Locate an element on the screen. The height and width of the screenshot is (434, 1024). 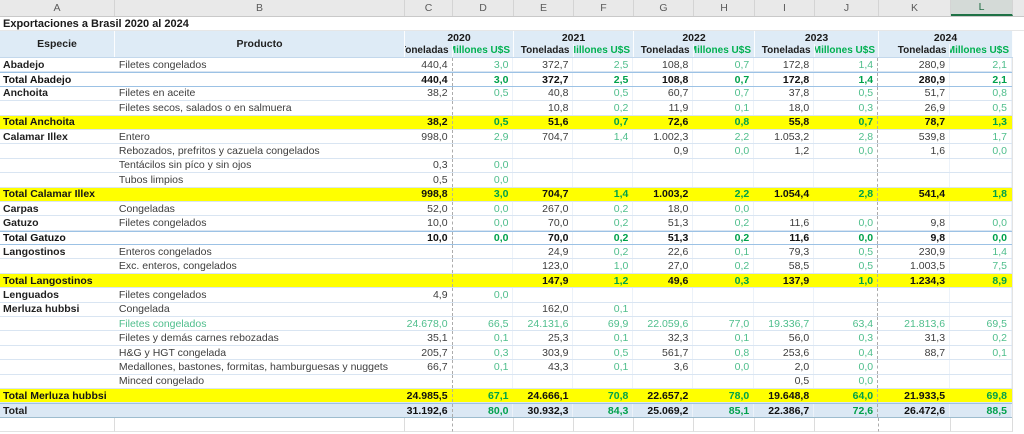
value-cell-L: 1,7 is located at coordinates (981, 136).